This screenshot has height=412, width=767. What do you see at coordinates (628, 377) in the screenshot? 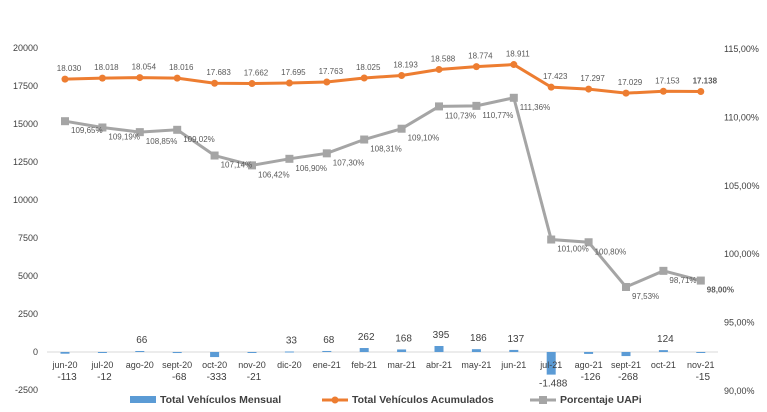
I see `bar-value-label: -268` at bounding box center [628, 377].